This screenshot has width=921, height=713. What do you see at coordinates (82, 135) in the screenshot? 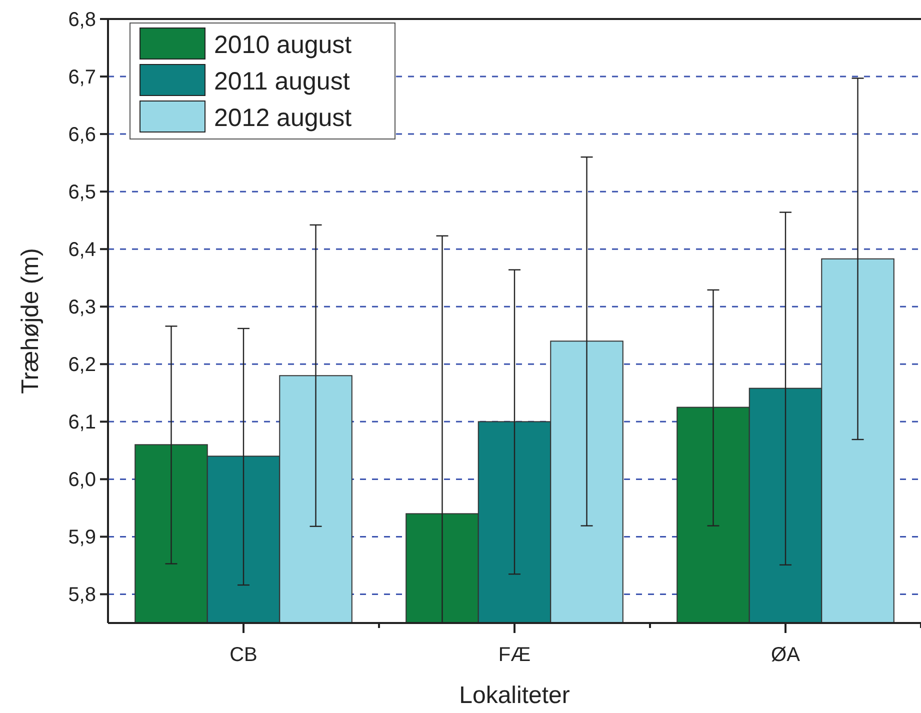
I see `y-tick-label: 6,6` at bounding box center [82, 135].